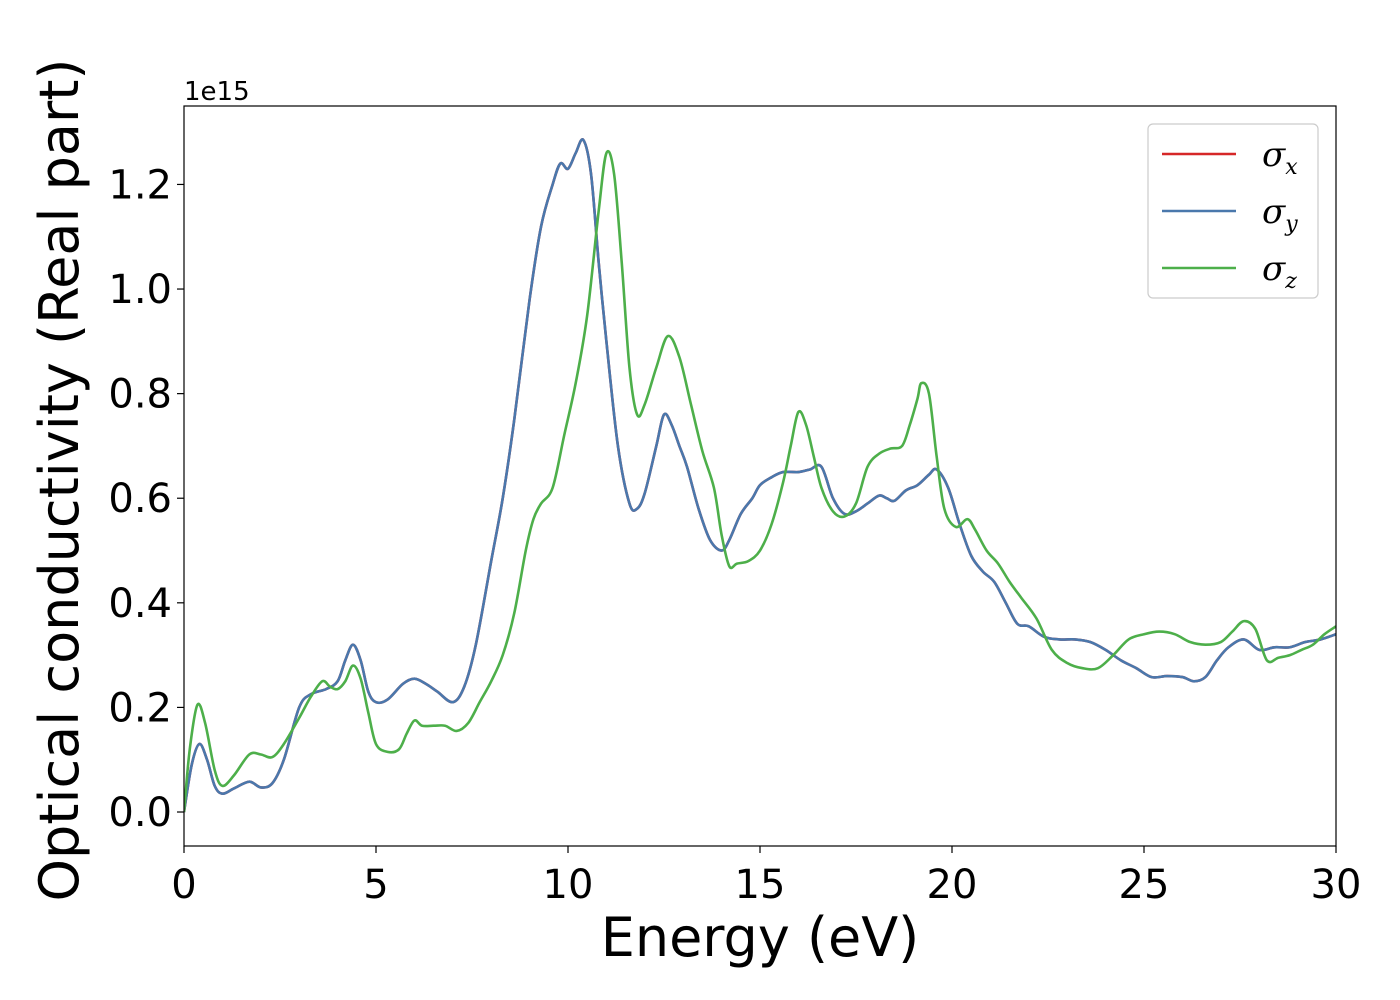 The width and height of the screenshot is (1400, 1000). I want to click on legend-subscript: z, so click(1290, 281).